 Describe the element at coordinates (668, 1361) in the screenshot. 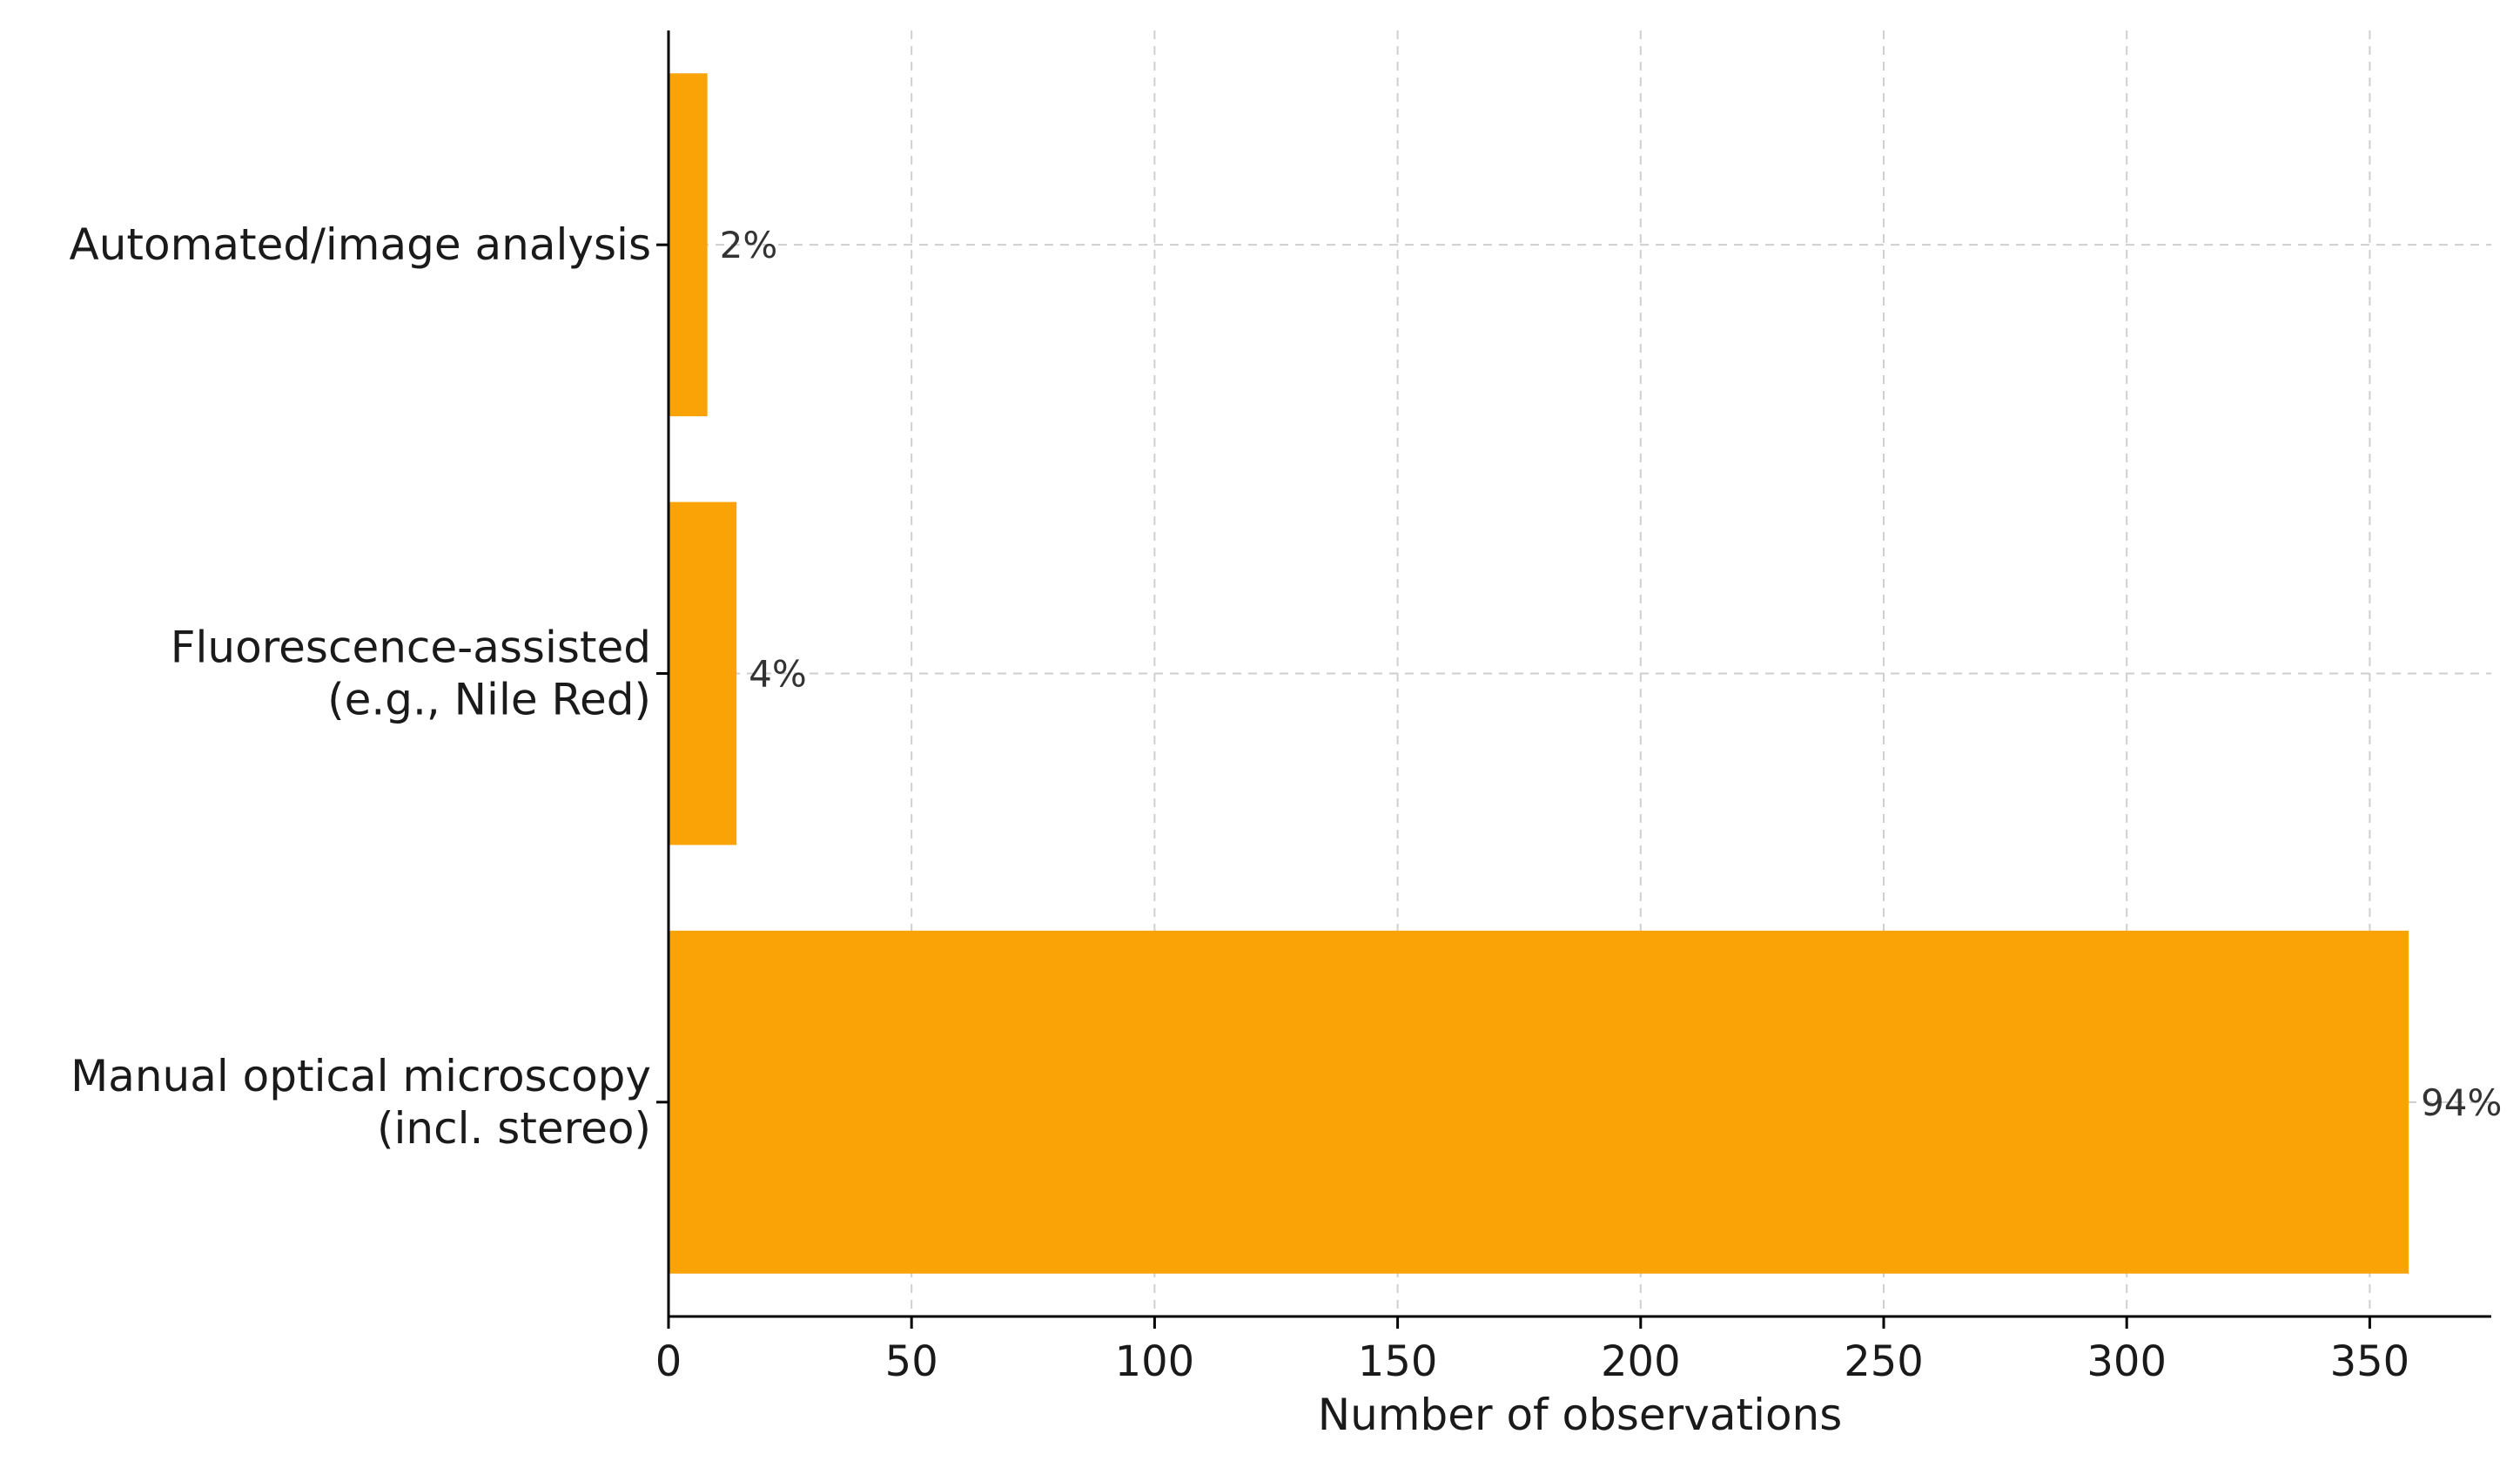

I see `x-tick-label: 0` at that location.